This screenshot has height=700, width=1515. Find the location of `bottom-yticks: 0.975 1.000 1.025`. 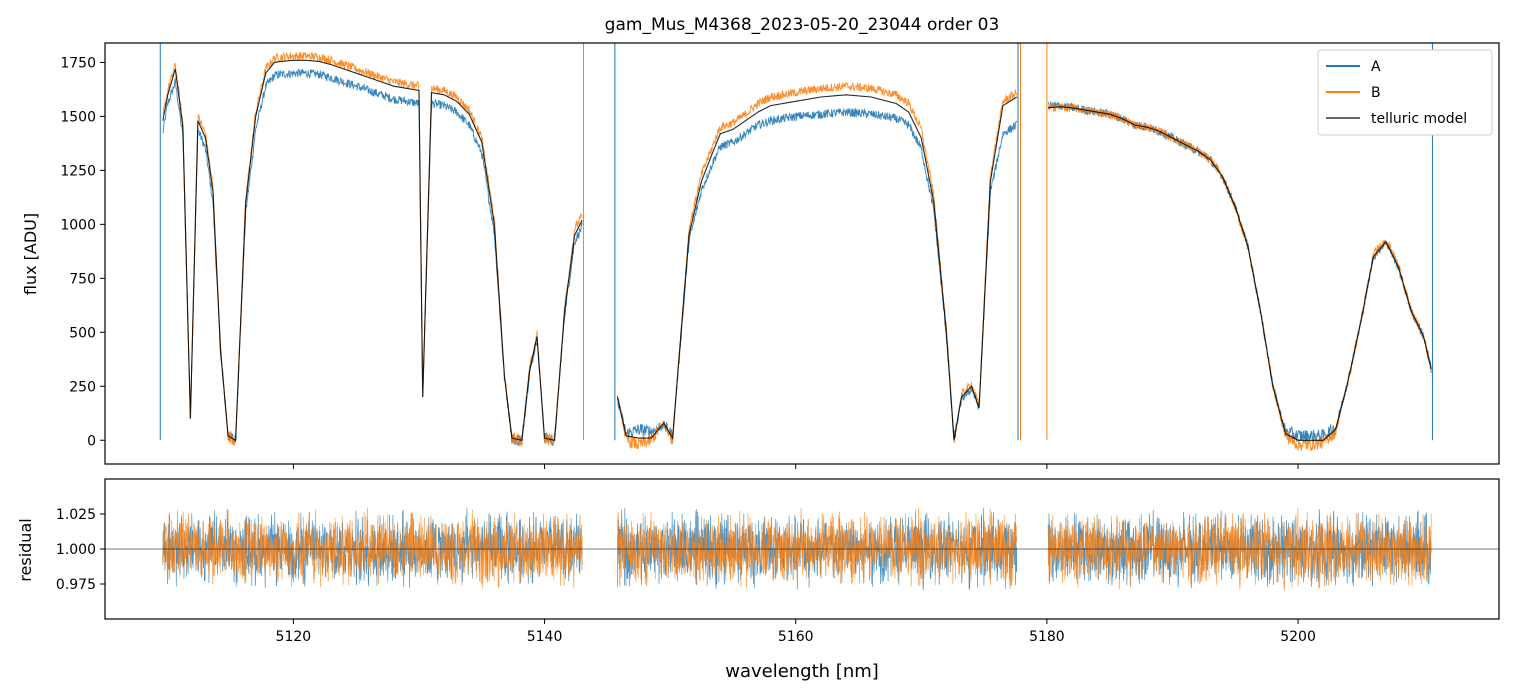

bottom-yticks: 0.975 1.000 1.025 is located at coordinates (80, 550).